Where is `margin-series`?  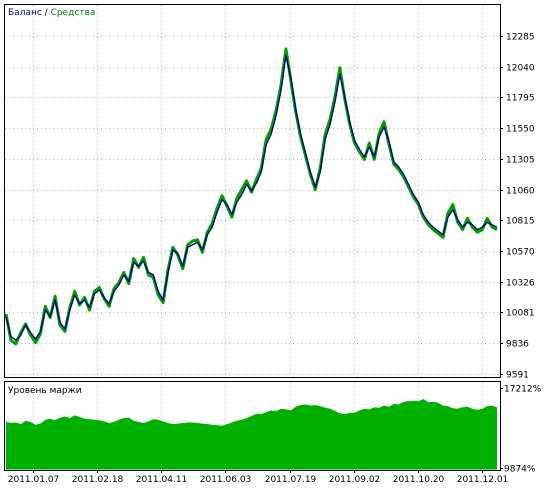
margin-series is located at coordinates (251, 434).